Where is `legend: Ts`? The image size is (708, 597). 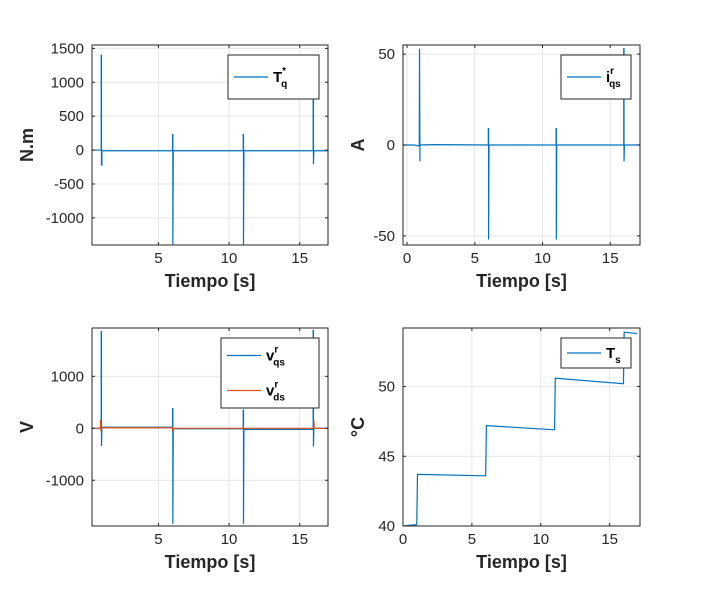 legend: Ts is located at coordinates (596, 353).